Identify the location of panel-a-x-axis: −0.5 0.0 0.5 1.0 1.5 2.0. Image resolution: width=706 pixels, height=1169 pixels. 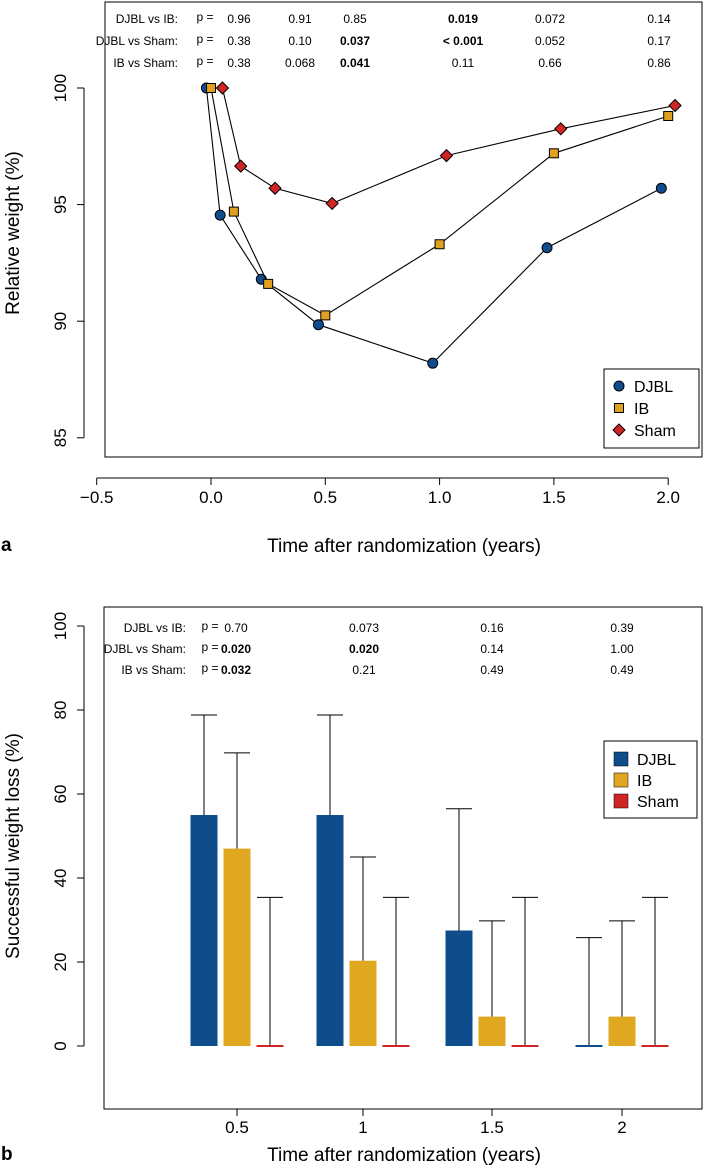
(380, 492).